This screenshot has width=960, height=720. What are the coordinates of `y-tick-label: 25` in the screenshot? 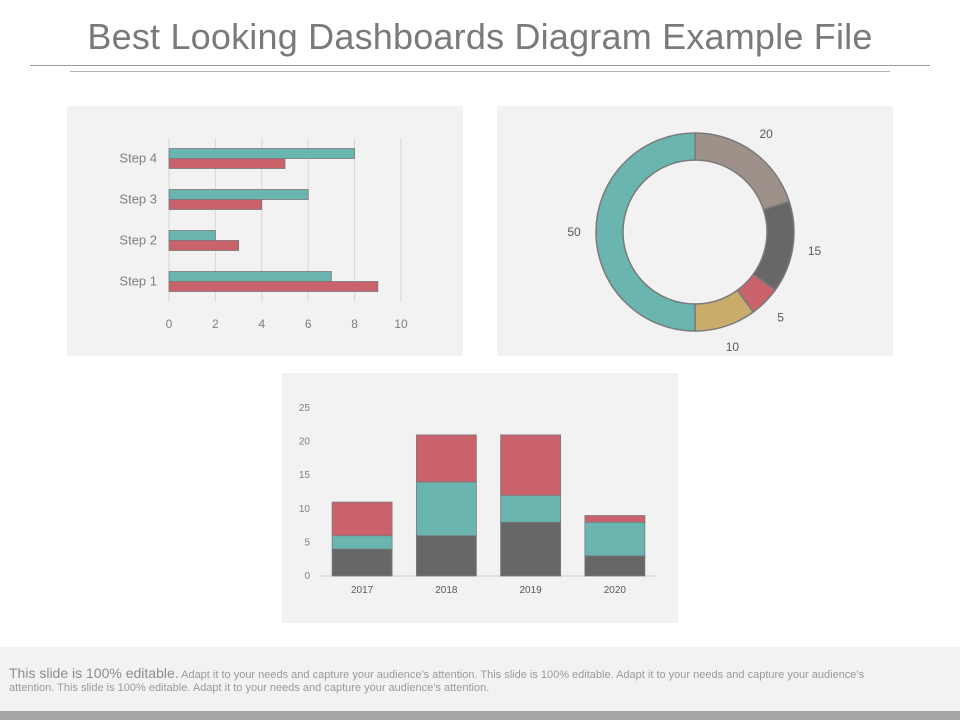 It's located at (305, 408).